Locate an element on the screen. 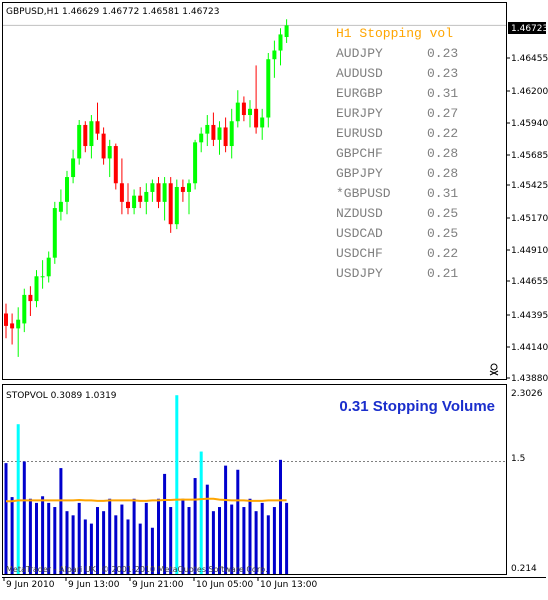 This screenshot has height=600, width=548. overlay-symbol: *GBPUSD is located at coordinates (363, 193).